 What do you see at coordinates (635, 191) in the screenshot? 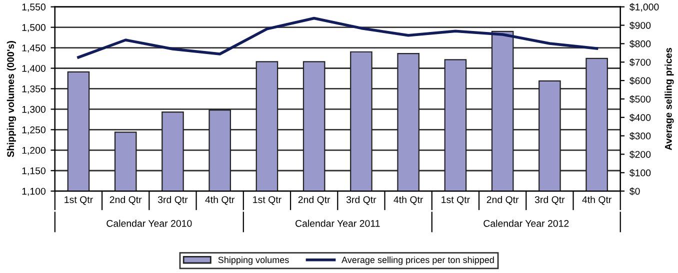
I see `y2-tick-label: $0` at bounding box center [635, 191].